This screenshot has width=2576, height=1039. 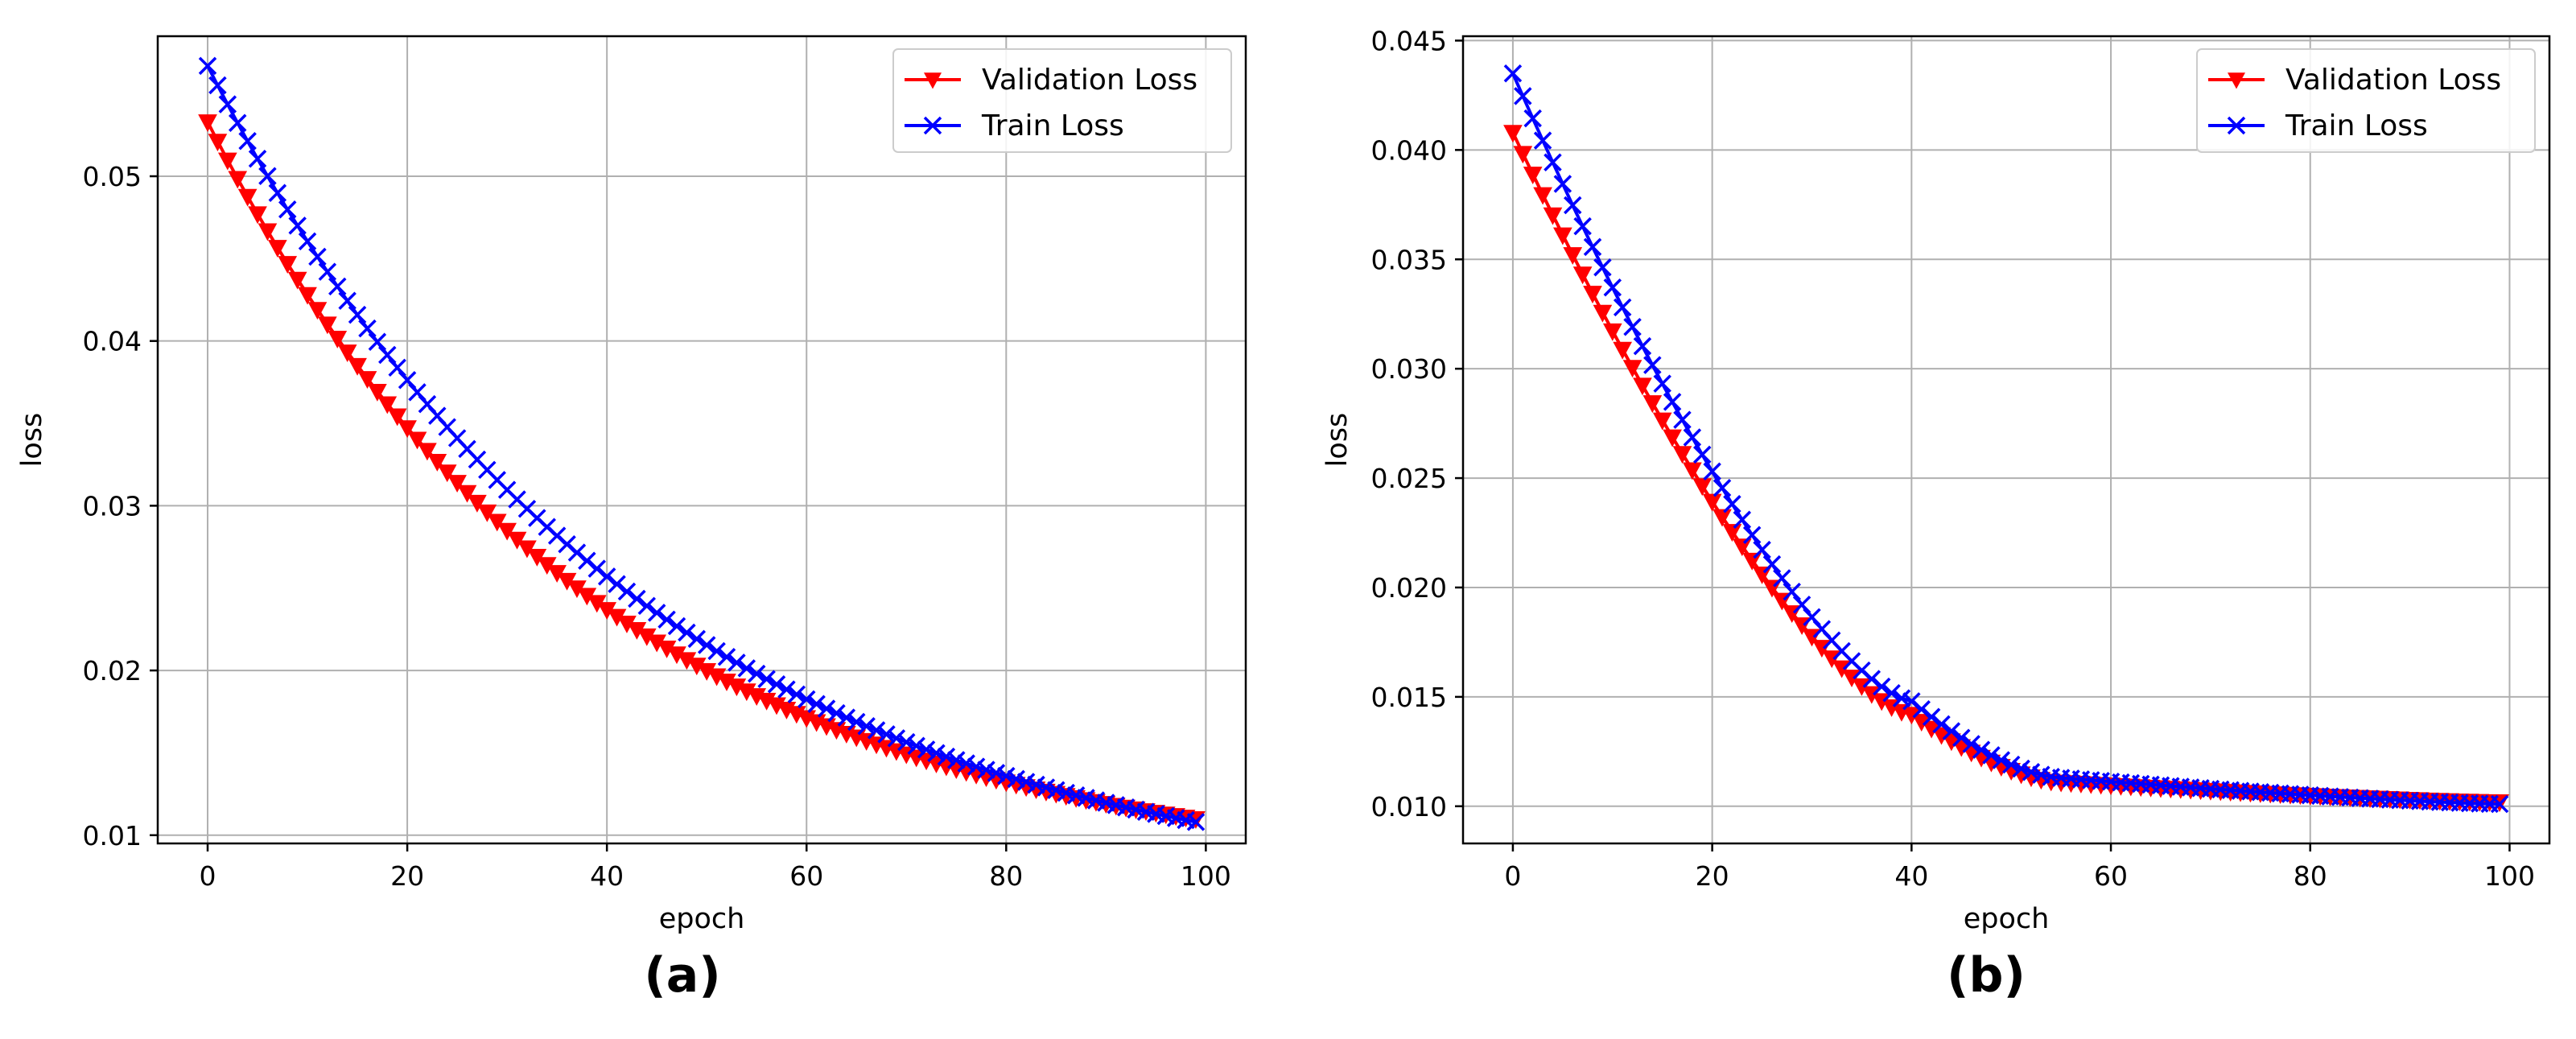 What do you see at coordinates (1409, 478) in the screenshot?
I see `y-tick-label: 0.025` at bounding box center [1409, 478].